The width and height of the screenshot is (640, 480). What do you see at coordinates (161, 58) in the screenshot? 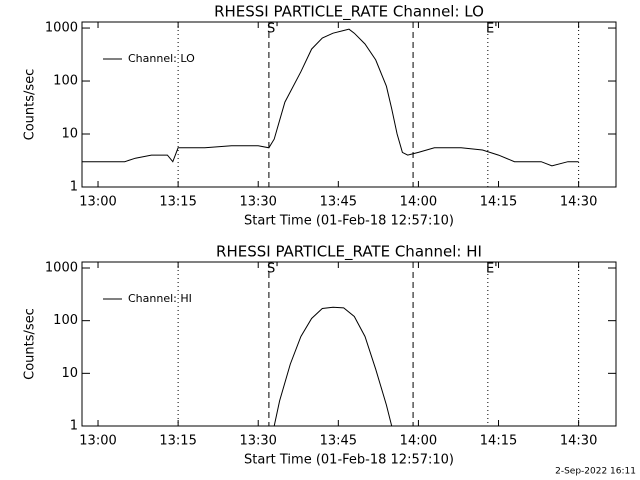
I see `legend-label: Channel: LO` at bounding box center [161, 58].